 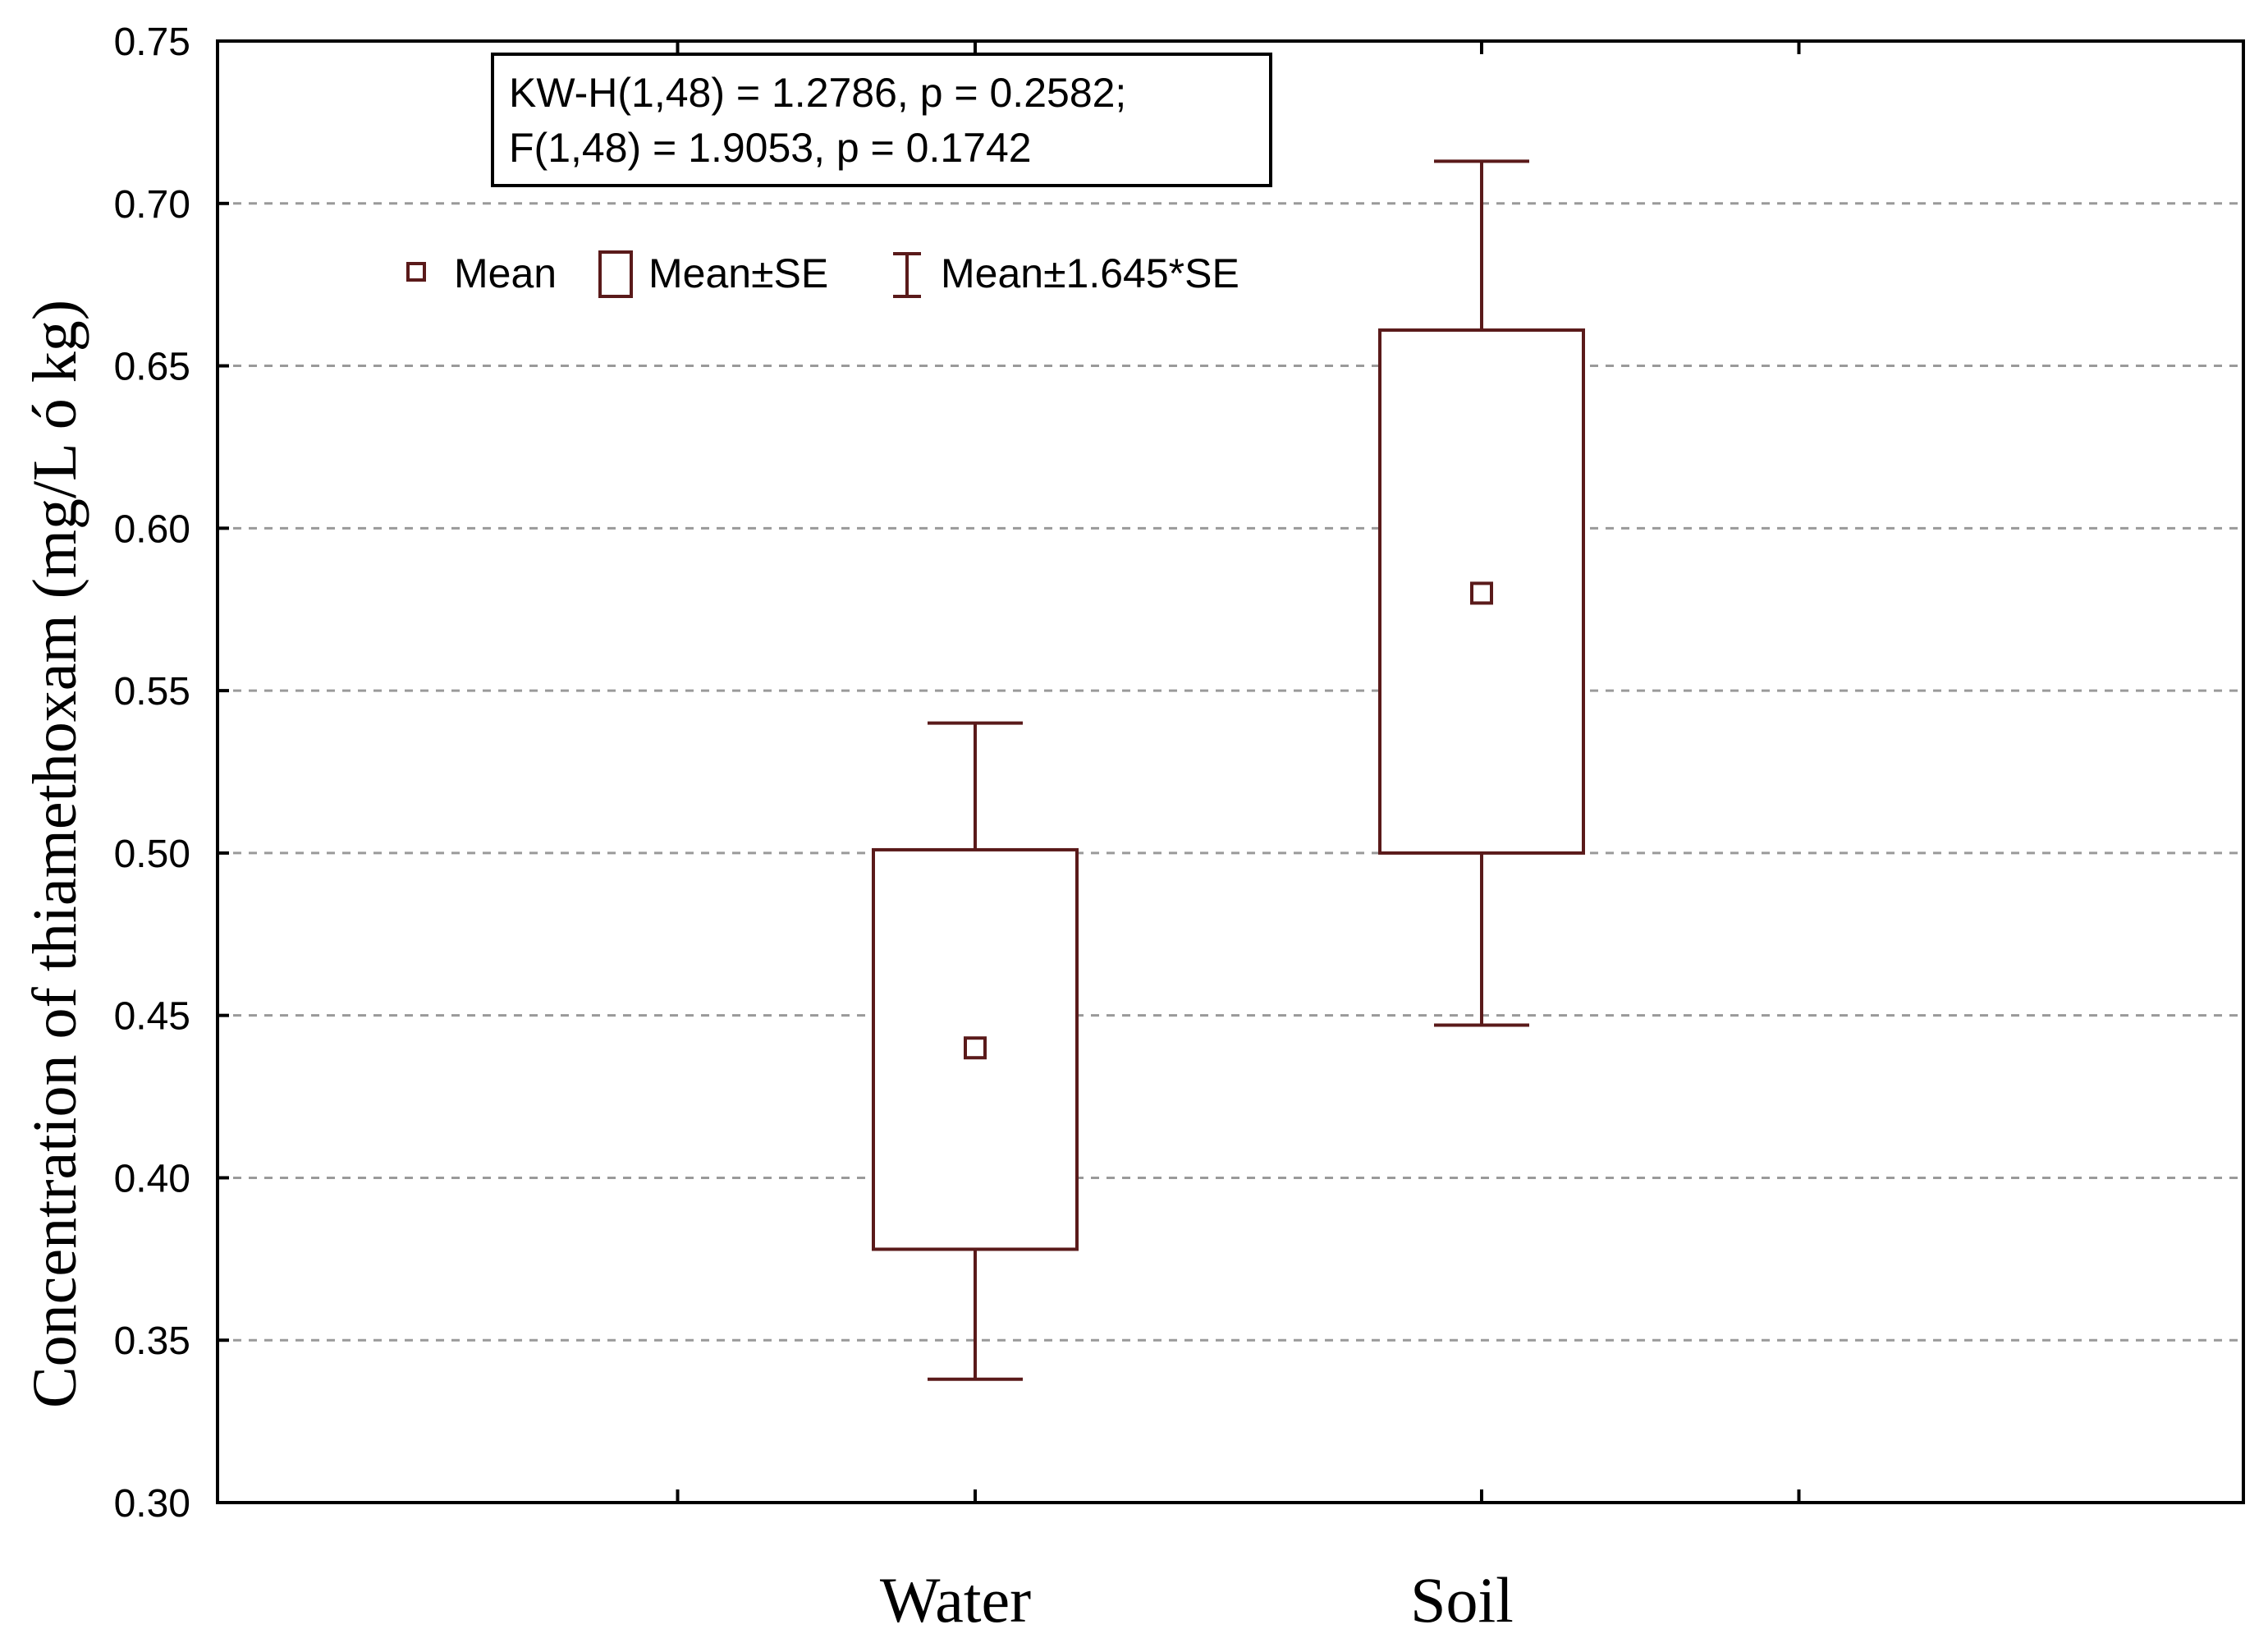 What do you see at coordinates (171, 773) in the screenshot?
I see `y-axis-ticks: 0.30 0.35 0.40 0.45 0.50 0.55 0.60 0.65 0.70 0.75` at bounding box center [171, 773].